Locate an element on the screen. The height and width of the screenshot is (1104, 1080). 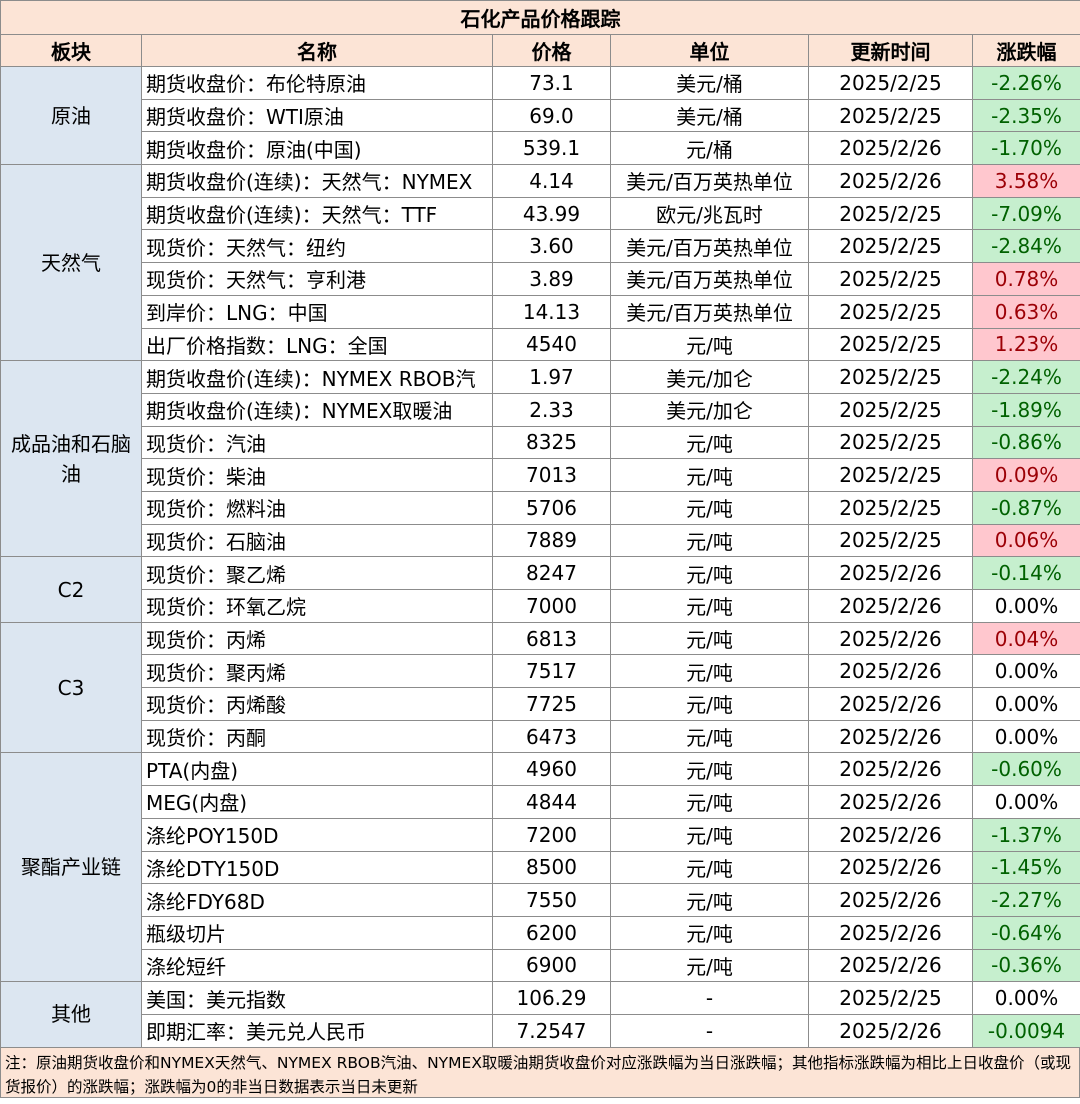
header-row: 板块 名称 价格 单位 更新时间 涨跌幅 is located at coordinates (540, 50).